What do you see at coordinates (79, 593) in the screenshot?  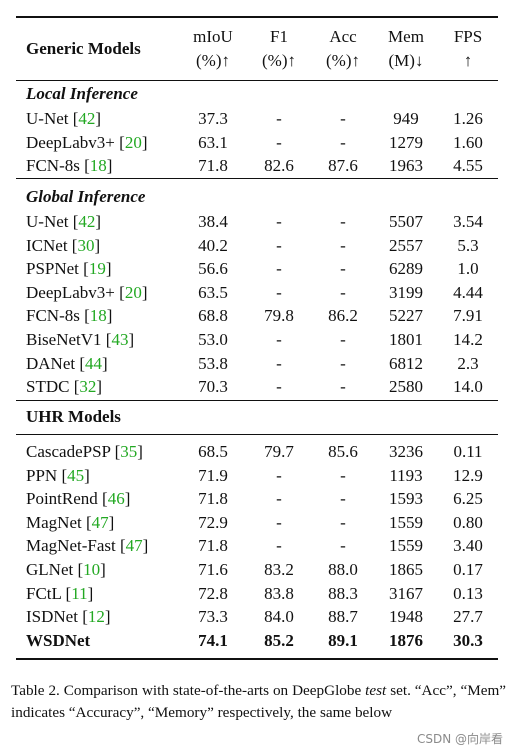 I see `citation-link: 11` at bounding box center [79, 593].